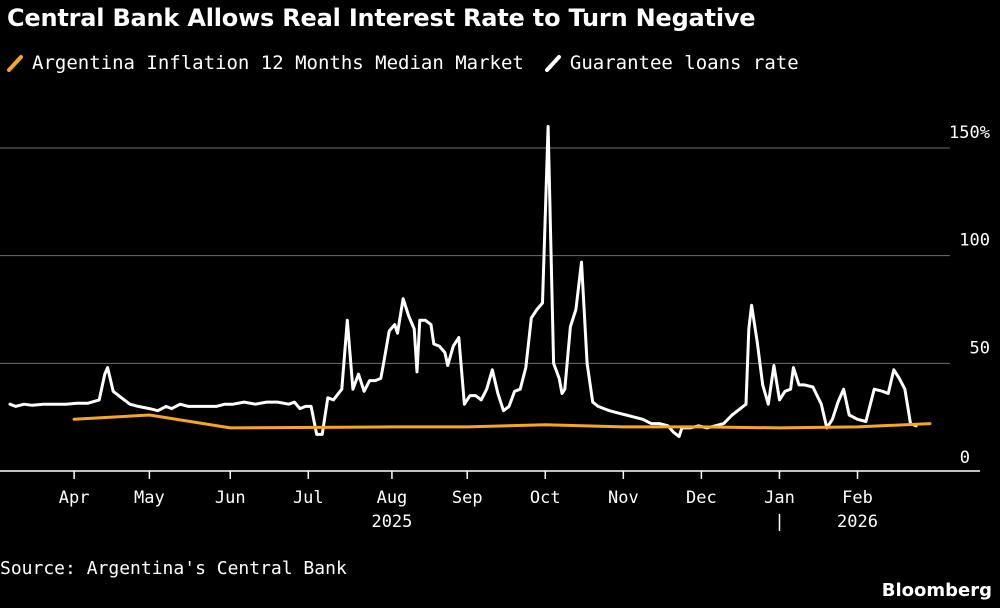 This screenshot has width=1000, height=608. What do you see at coordinates (684, 63) in the screenshot?
I see `legend-label-loans-rate: Guarantee loans rate` at bounding box center [684, 63].